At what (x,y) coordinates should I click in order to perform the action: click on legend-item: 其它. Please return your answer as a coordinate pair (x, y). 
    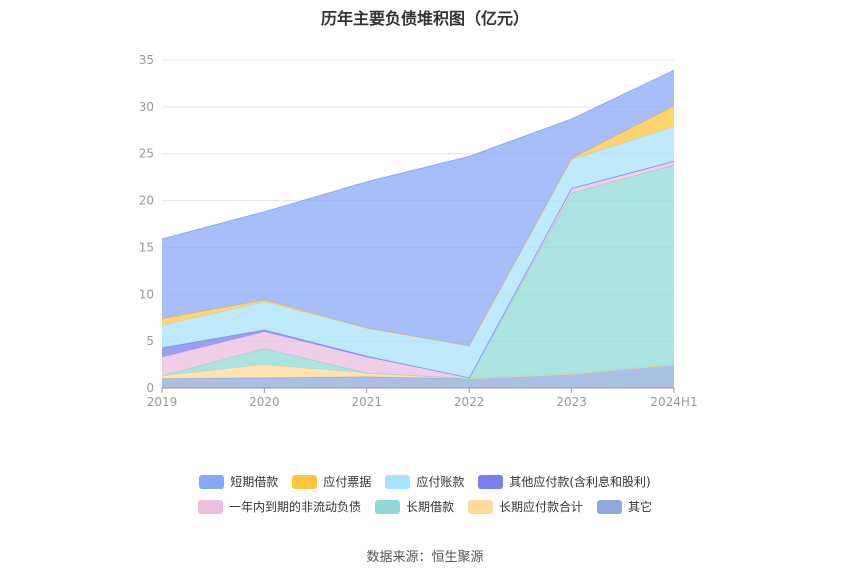
    Looking at the image, I should click on (624, 506).